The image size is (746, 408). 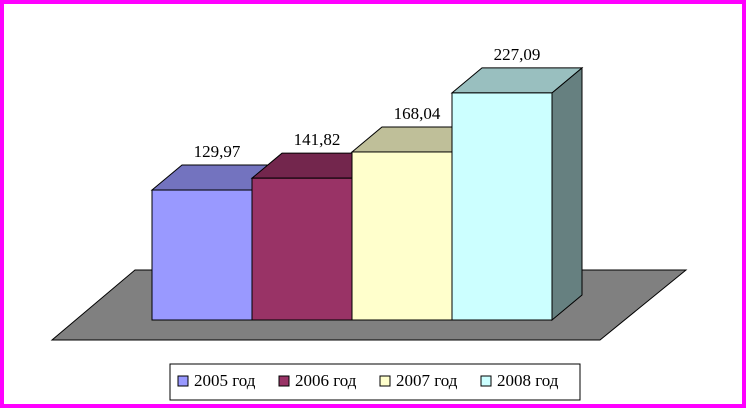 What do you see at coordinates (317, 139) in the screenshot?
I see `data-label: 141,82` at bounding box center [317, 139].